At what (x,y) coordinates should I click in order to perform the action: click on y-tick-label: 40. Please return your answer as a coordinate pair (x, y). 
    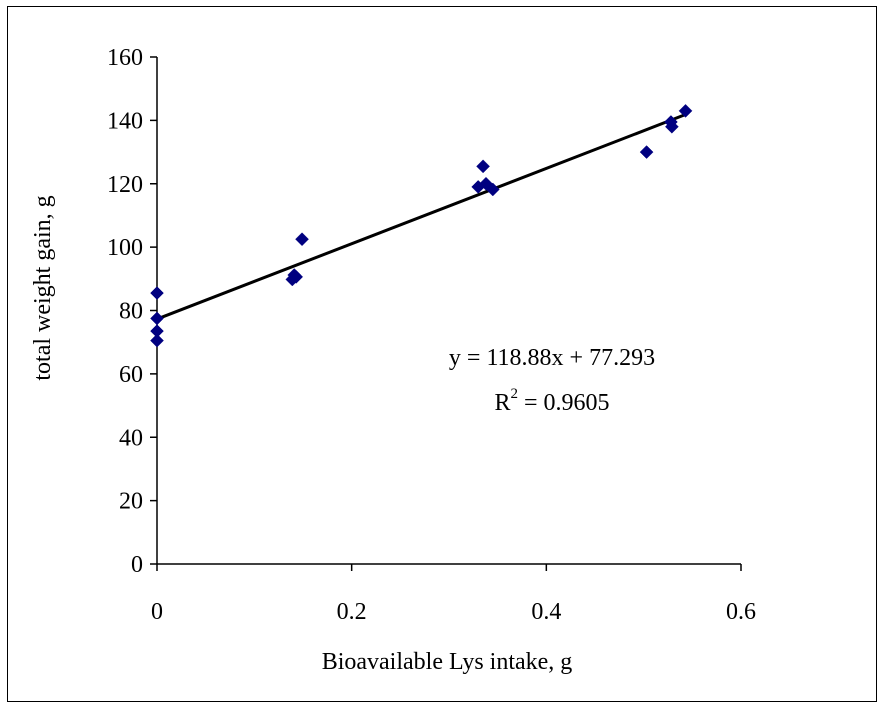
    Looking at the image, I should click on (131, 438).